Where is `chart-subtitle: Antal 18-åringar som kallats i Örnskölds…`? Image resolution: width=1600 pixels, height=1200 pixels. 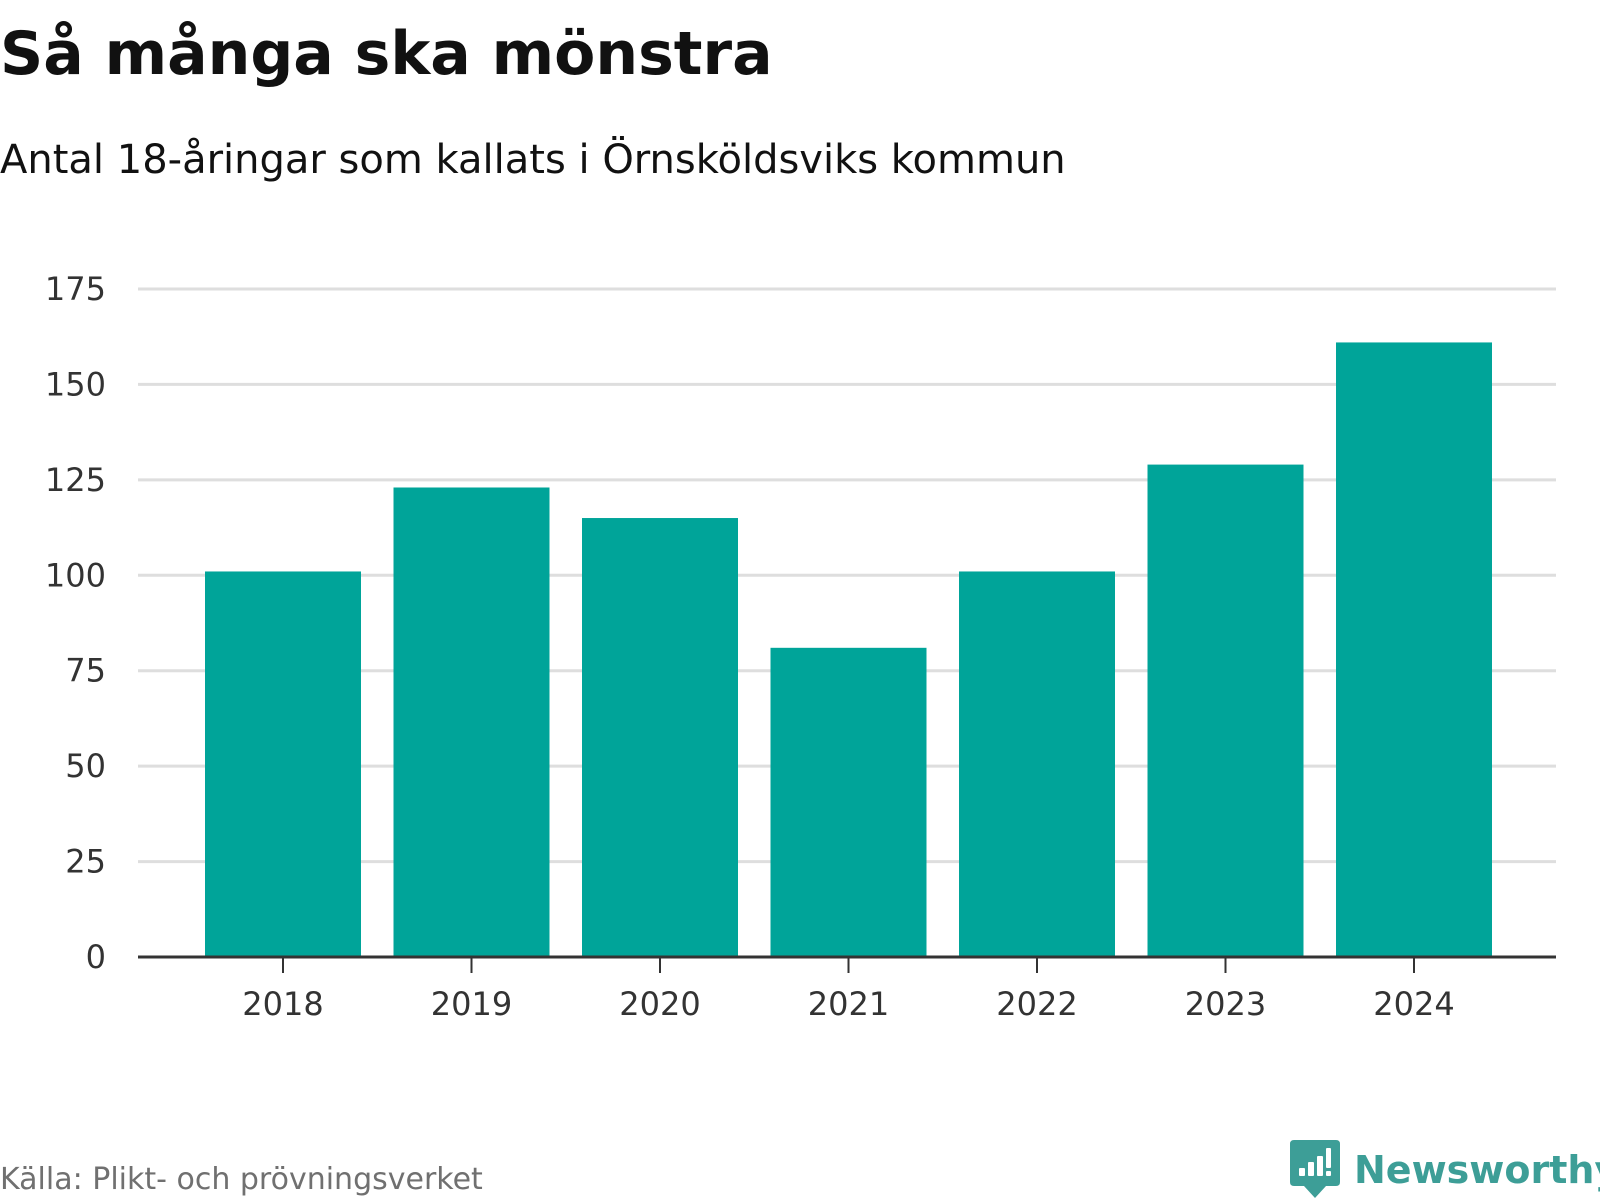
chart-subtitle: Antal 18-åringar som kallats i Örnskölds… is located at coordinates (533, 160).